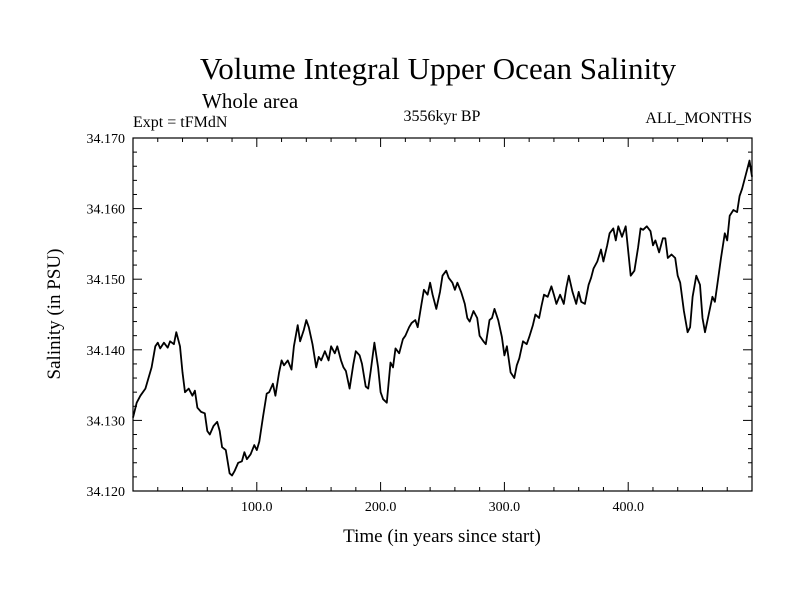 Image resolution: width=800 pixels, height=600 pixels. What do you see at coordinates (106, 210) in the screenshot?
I see `y-tick-label: 34.160` at bounding box center [106, 210].